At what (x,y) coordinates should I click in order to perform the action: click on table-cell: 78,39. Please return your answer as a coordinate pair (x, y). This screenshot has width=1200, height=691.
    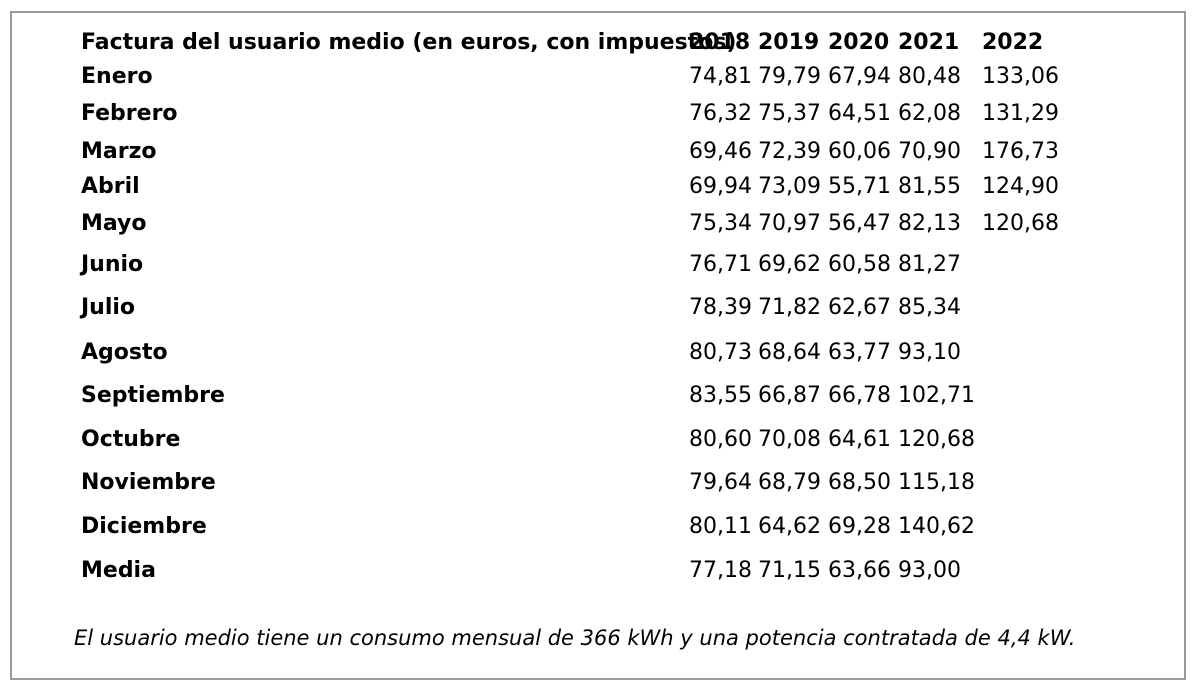
    Looking at the image, I should click on (720, 307).